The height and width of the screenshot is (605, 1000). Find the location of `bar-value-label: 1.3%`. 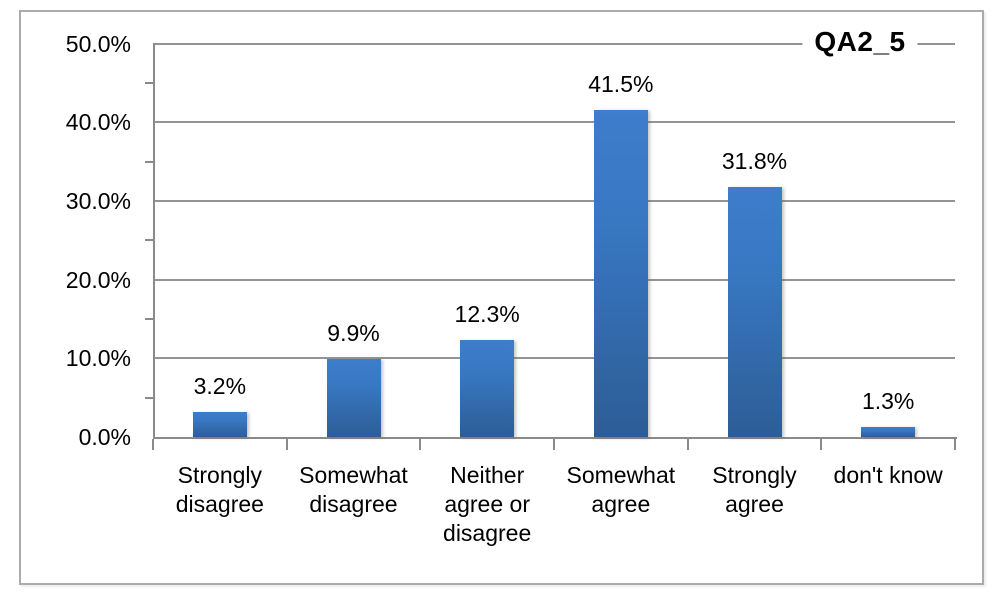

bar-value-label: 1.3% is located at coordinates (888, 400).